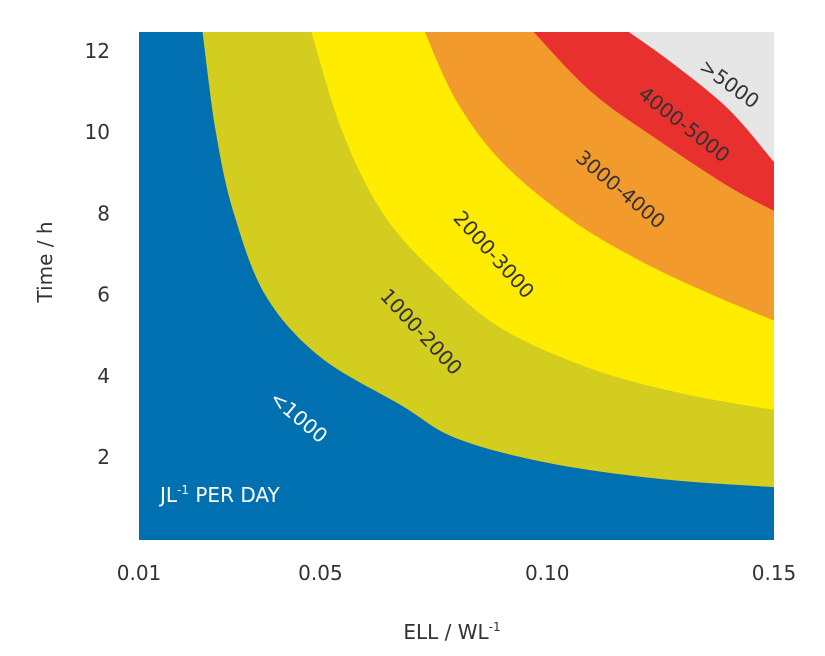 This screenshot has height=656, width=825. What do you see at coordinates (103, 295) in the screenshot?
I see `y-tick-label: 6` at bounding box center [103, 295].